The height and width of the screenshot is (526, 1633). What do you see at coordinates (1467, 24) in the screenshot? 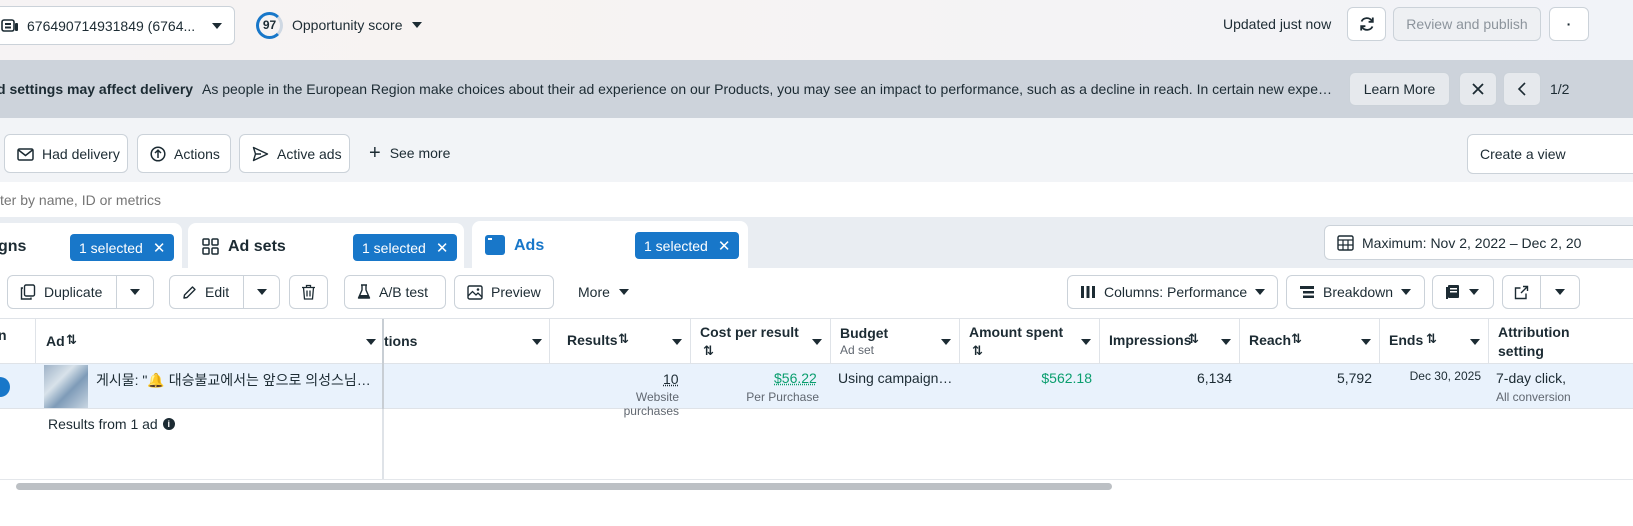
I see `review-publish-button: Review and publish` at bounding box center [1467, 24].